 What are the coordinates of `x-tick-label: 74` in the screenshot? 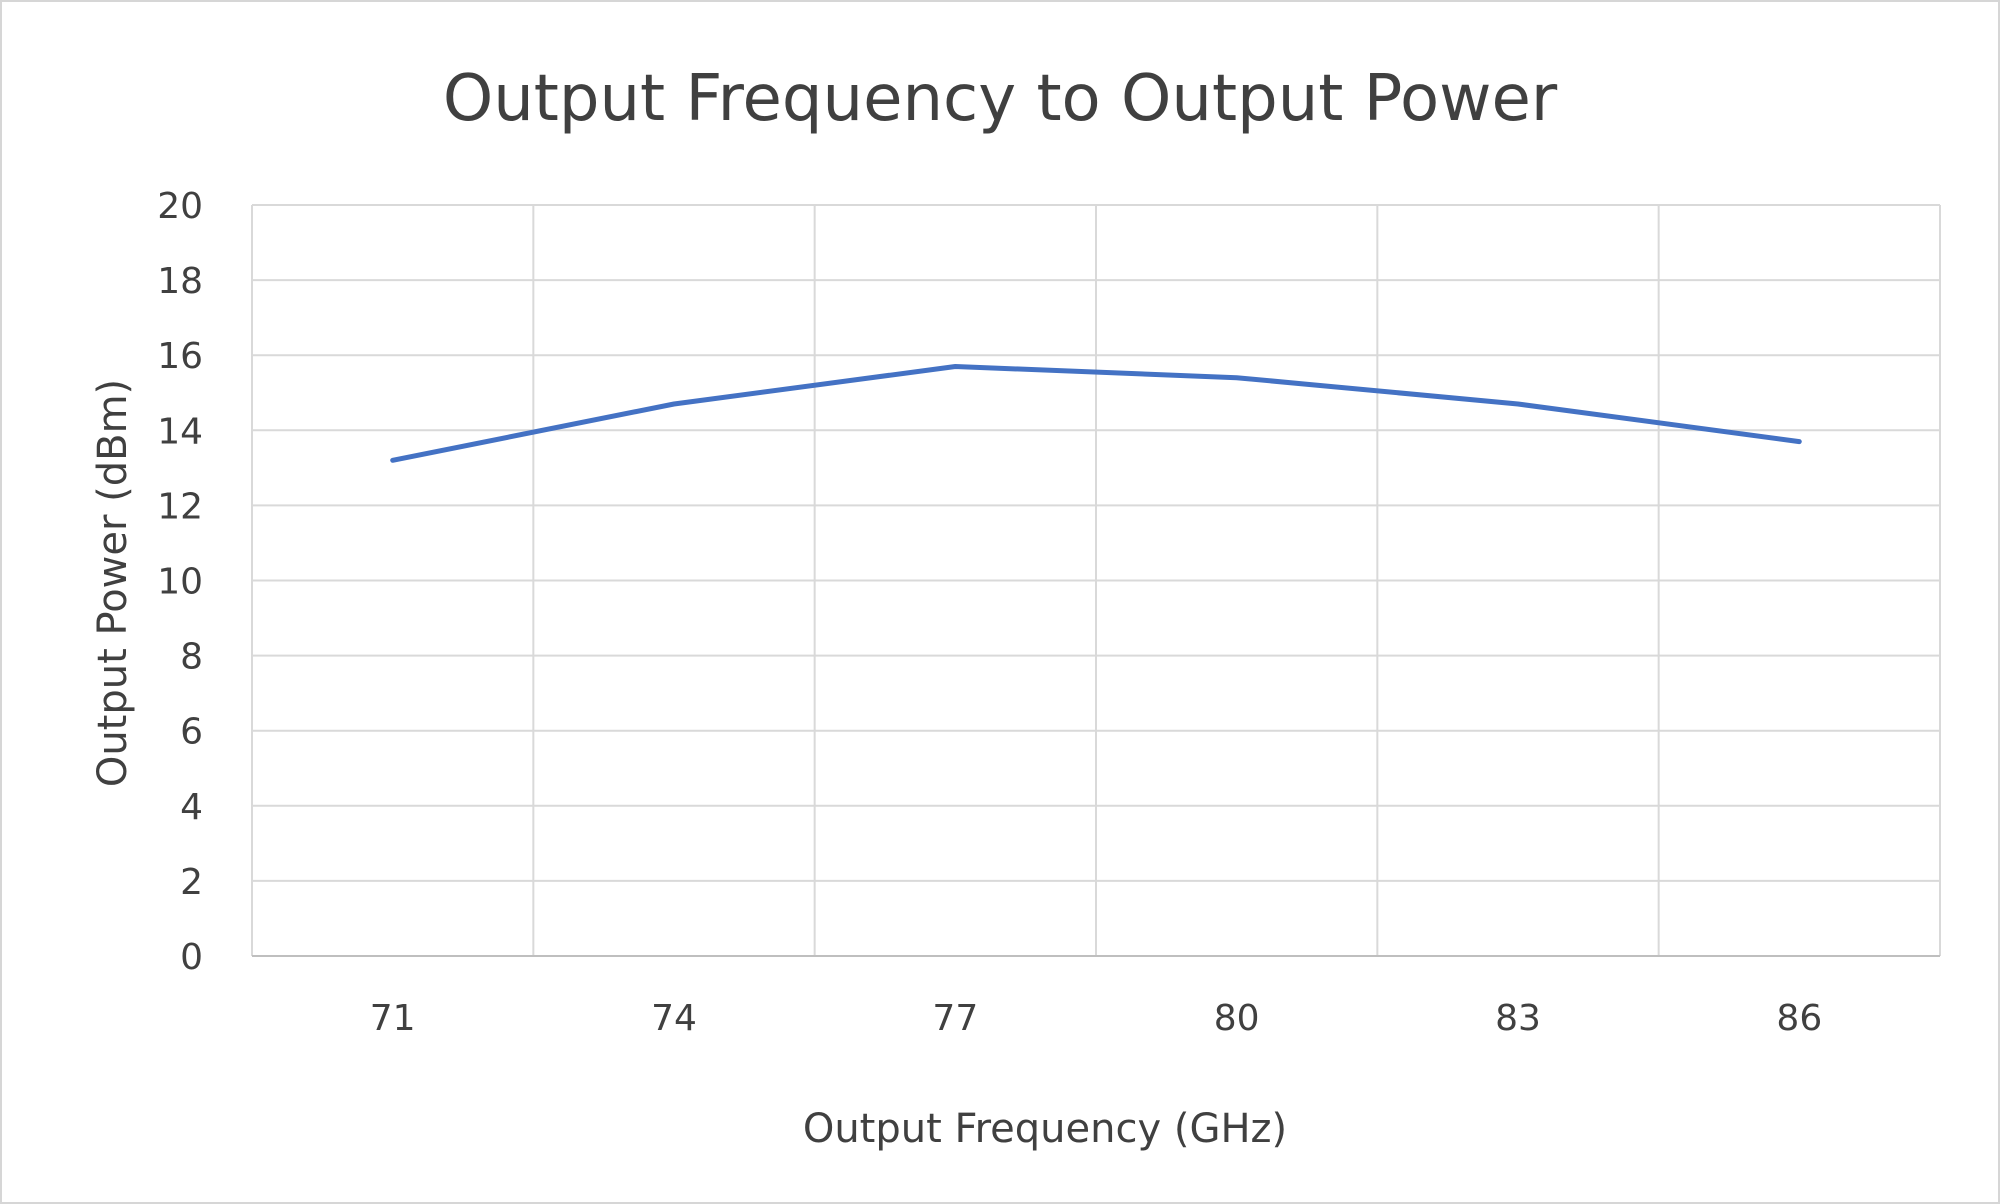 It's located at (674, 1018).